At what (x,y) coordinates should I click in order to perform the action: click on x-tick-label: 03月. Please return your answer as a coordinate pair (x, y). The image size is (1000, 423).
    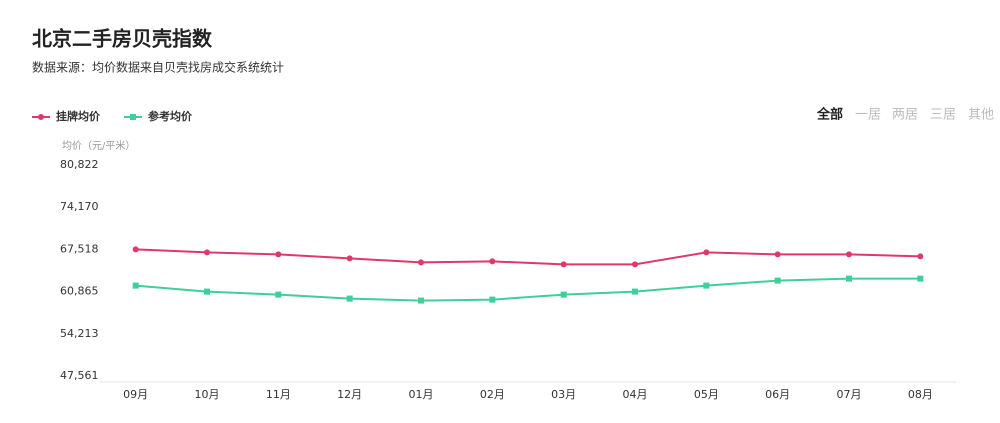
    Looking at the image, I should click on (563, 394).